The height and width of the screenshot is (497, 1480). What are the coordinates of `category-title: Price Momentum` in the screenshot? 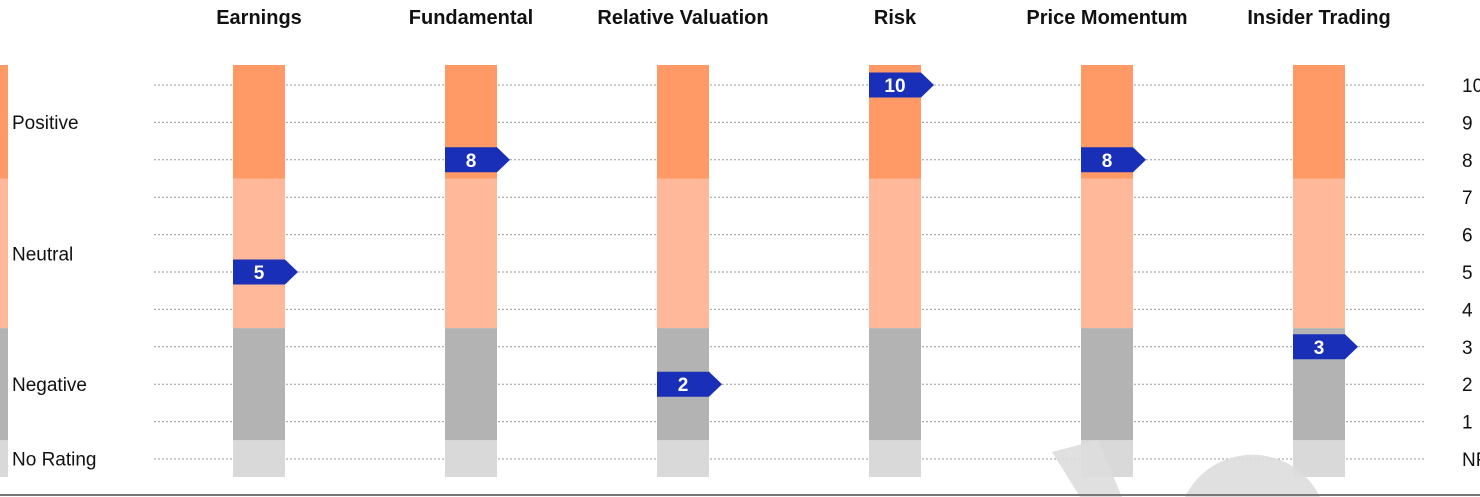 It's located at (1106, 18).